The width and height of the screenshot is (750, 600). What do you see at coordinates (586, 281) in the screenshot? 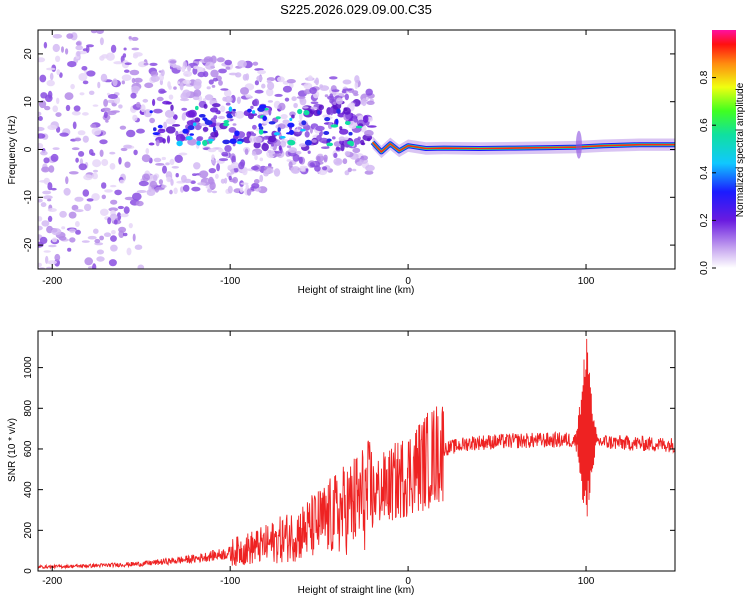
I see `x-tick-label: 100` at bounding box center [586, 281].